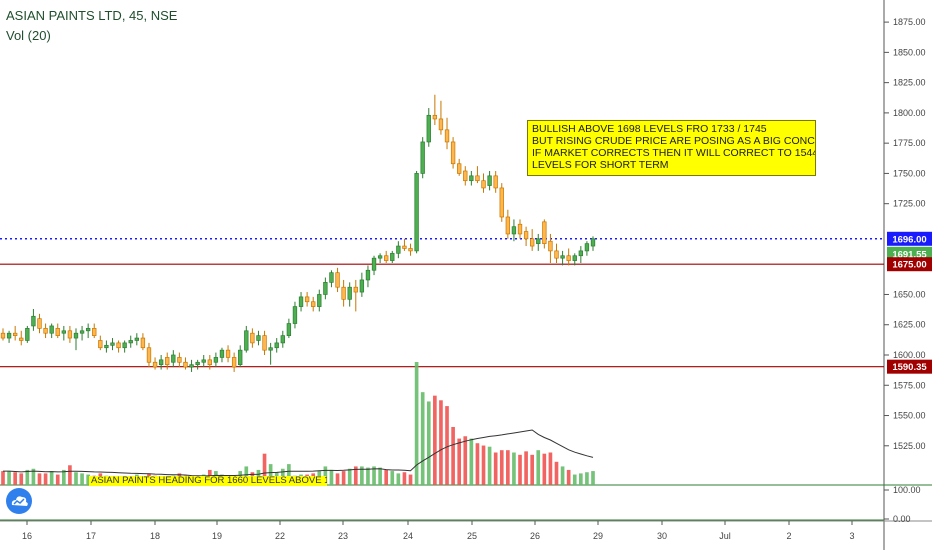 Image resolution: width=932 pixels, height=550 pixels. Describe the element at coordinates (909, 52) in the screenshot. I see `price-tick-label: 1850.00` at that location.